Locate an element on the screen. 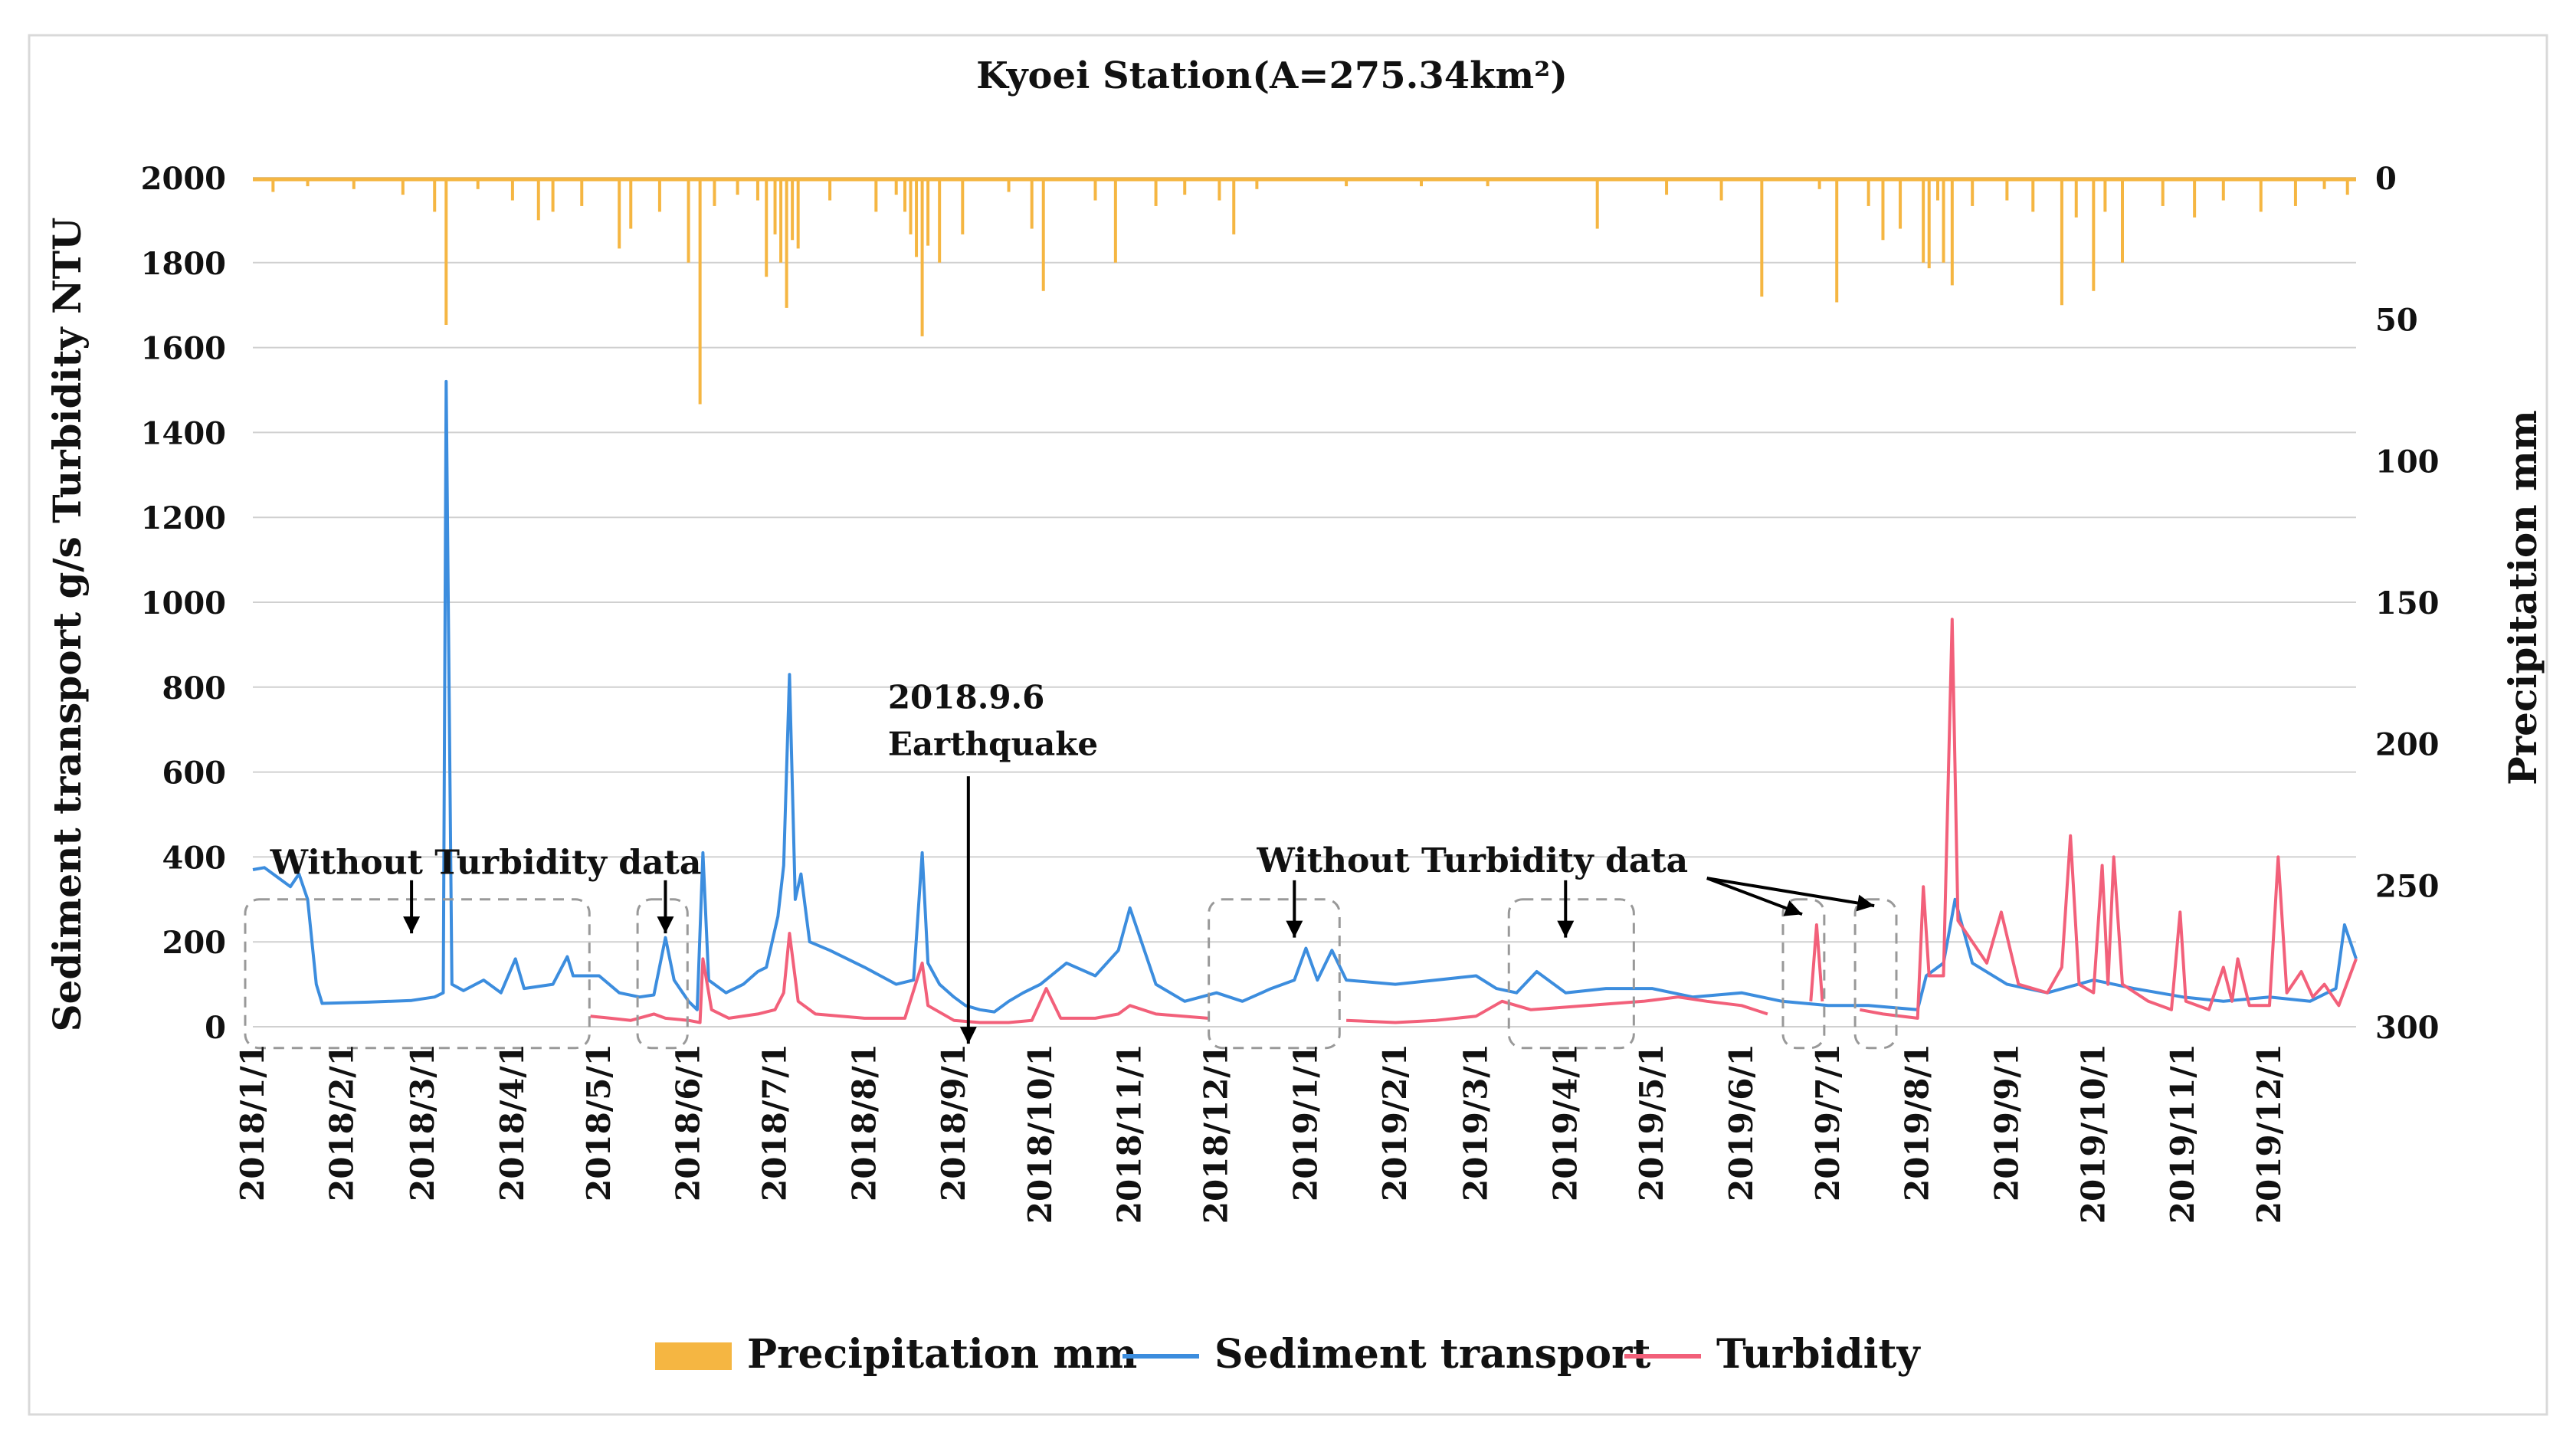  precipitation-series is located at coordinates (1305, 291).